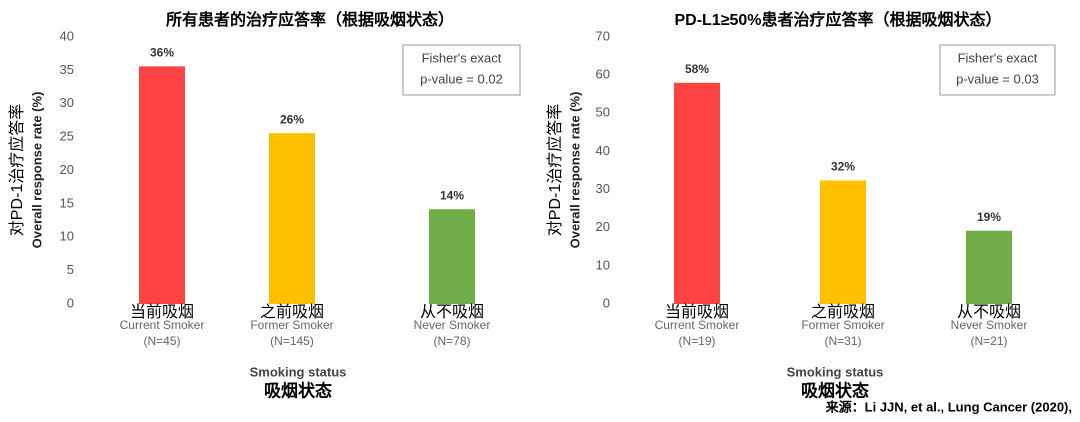 This screenshot has height=422, width=1080. I want to click on annotation: p-value = 0.02, so click(461, 78).